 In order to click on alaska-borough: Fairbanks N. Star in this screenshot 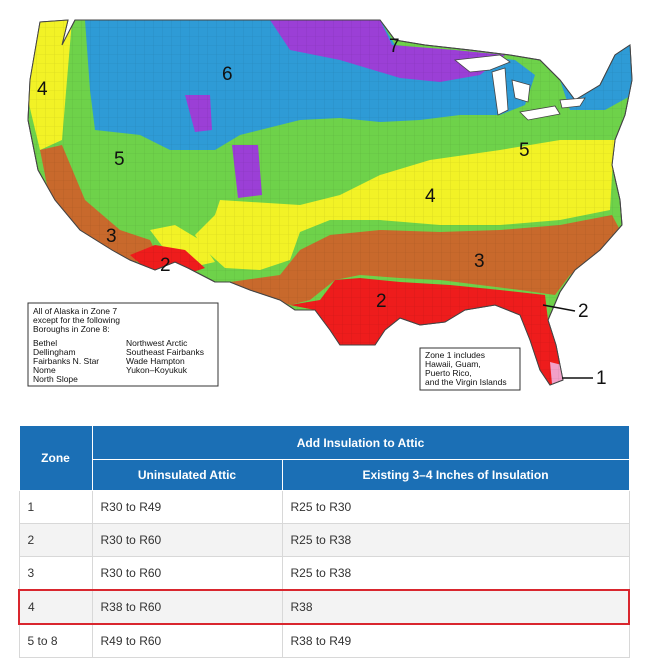, I will do `click(66, 361)`.